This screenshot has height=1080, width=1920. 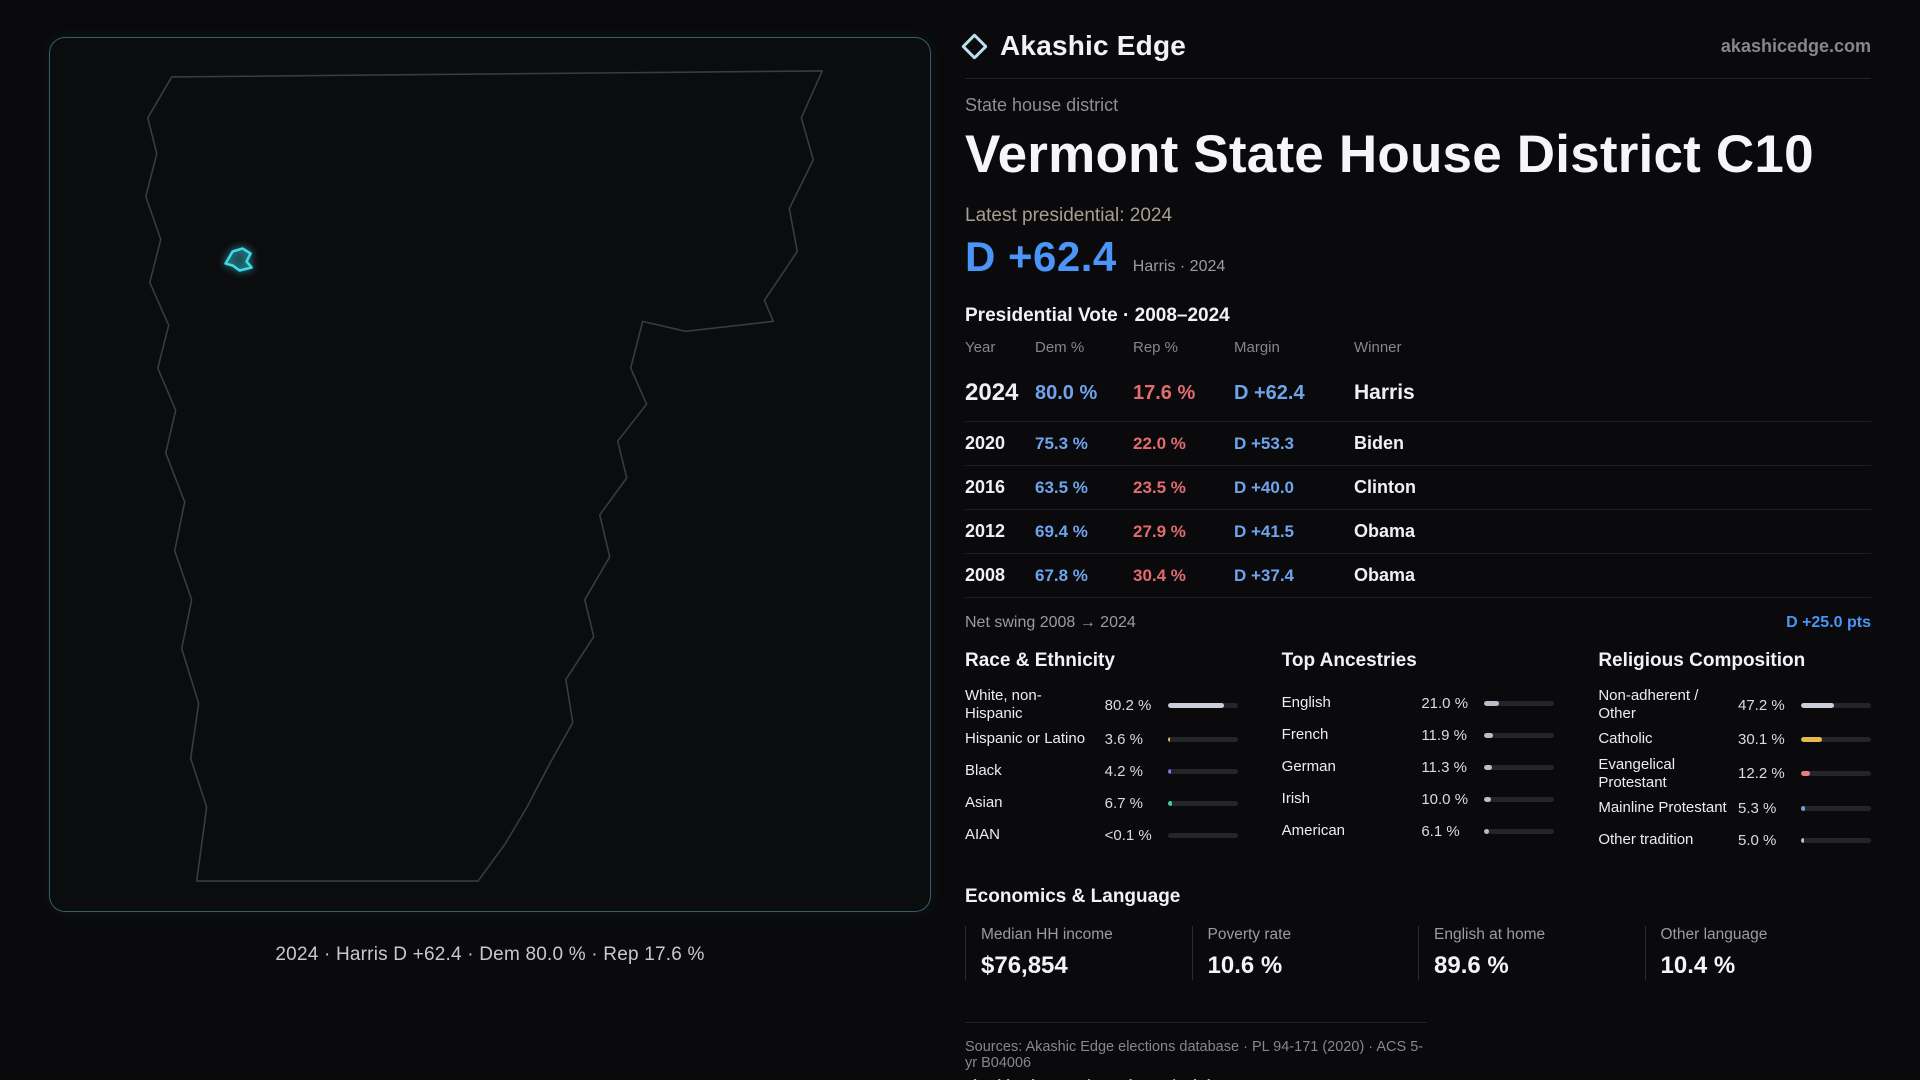 What do you see at coordinates (1245, 966) in the screenshot?
I see `stat-value: 10.6 %` at bounding box center [1245, 966].